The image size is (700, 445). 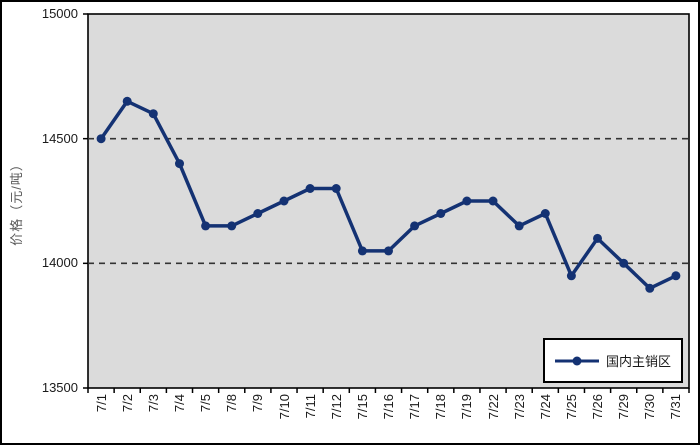 I want to click on x-tick-label: 7/29, so click(x=624, y=407).